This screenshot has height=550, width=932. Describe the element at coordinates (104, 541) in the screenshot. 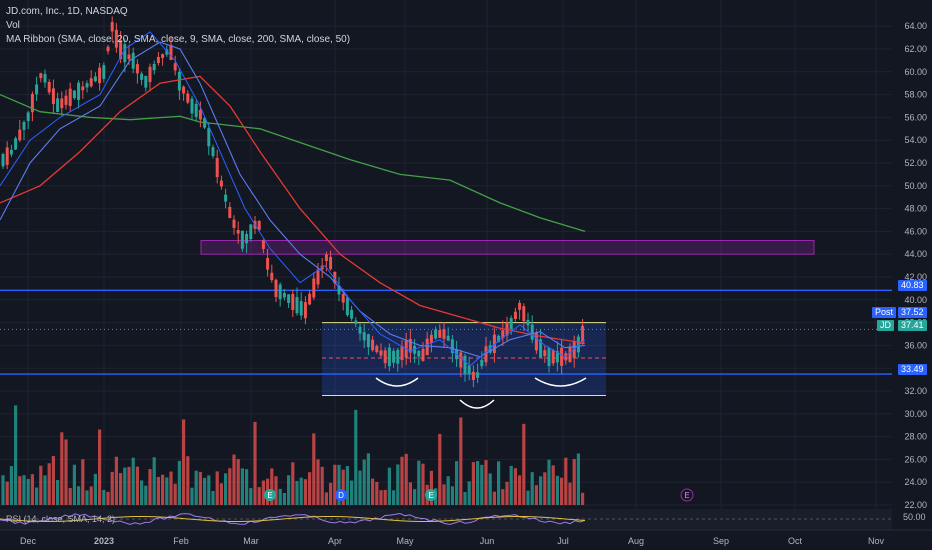

I see `x-tick-label: 2023` at that location.